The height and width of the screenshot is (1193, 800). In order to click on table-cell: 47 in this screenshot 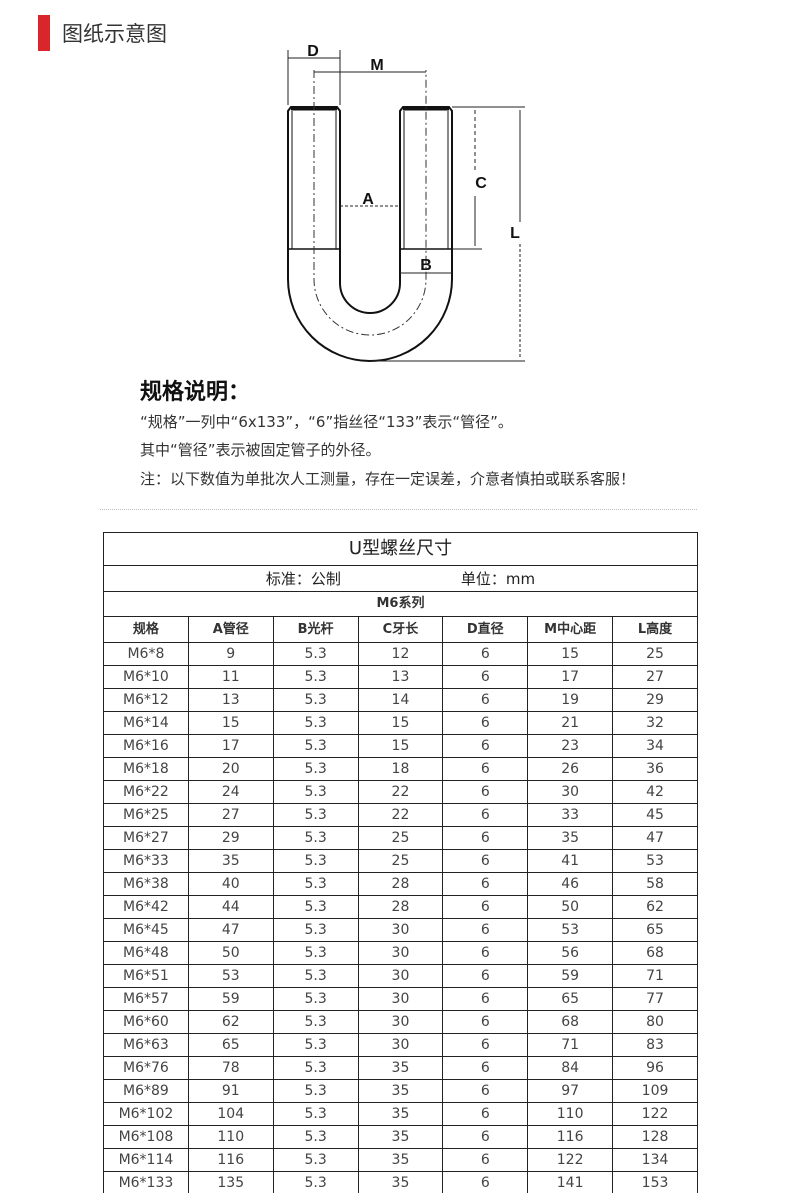, I will do `click(230, 930)`.